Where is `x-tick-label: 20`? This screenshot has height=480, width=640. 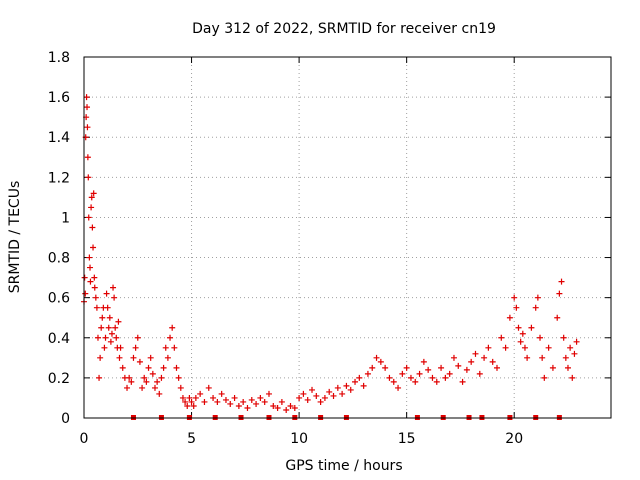 x-tick-label: 20 is located at coordinates (514, 439).